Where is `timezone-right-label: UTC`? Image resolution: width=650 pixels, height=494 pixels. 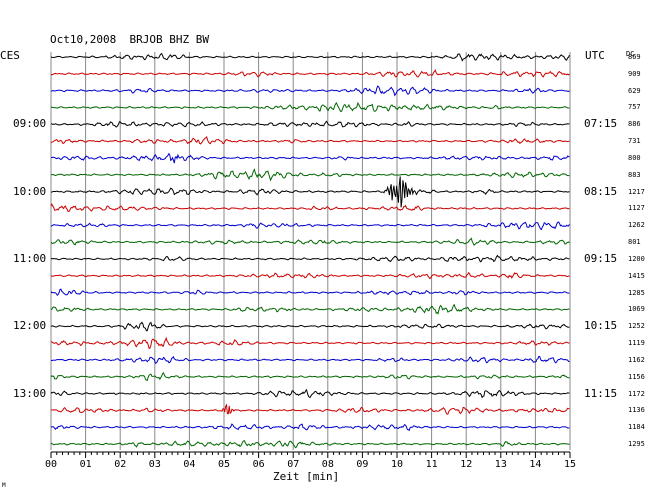 timezone-right-label: UTC is located at coordinates (595, 55).